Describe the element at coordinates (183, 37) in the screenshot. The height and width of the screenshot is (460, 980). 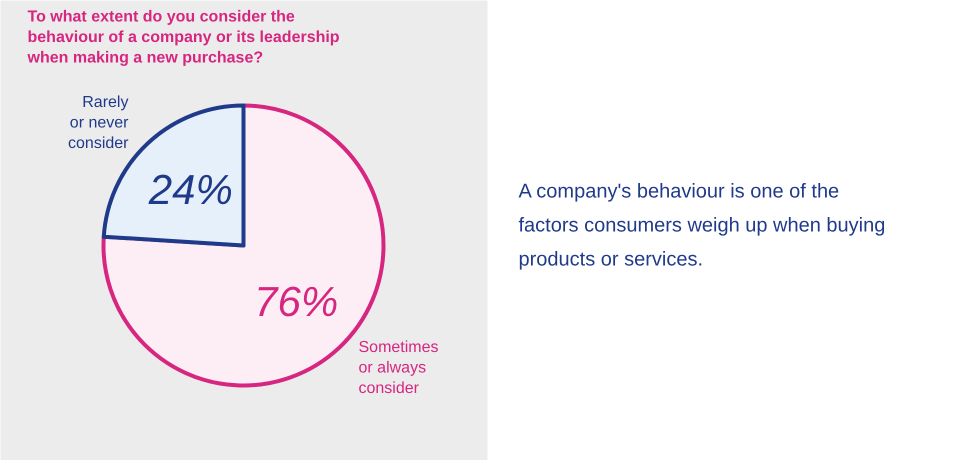
I see `chart-title: To what extent do you consider the behaviour of a company or its leadership when making a new purchase?` at that location.